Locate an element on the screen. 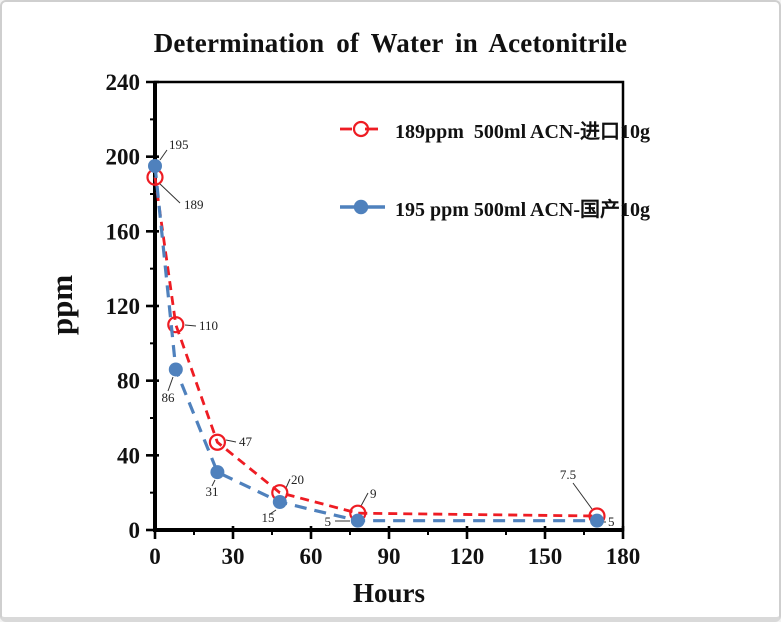 The width and height of the screenshot is (781, 622). y-tick-label: 0 is located at coordinates (135, 530).